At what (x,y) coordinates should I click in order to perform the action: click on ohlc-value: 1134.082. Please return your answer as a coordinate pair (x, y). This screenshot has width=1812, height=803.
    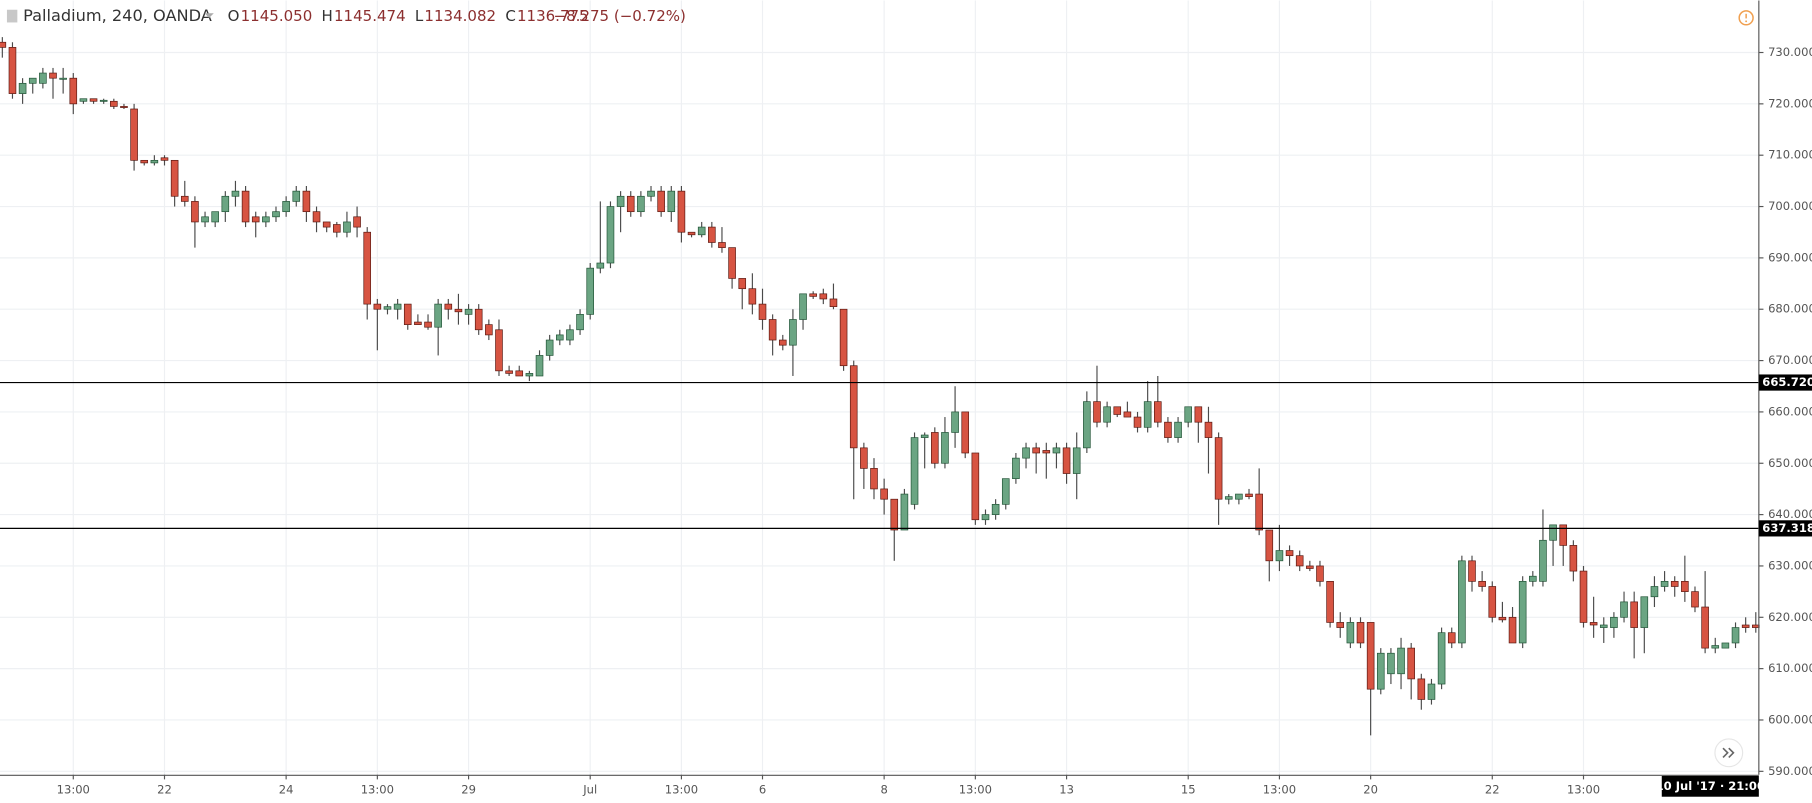
    Looking at the image, I should click on (460, 16).